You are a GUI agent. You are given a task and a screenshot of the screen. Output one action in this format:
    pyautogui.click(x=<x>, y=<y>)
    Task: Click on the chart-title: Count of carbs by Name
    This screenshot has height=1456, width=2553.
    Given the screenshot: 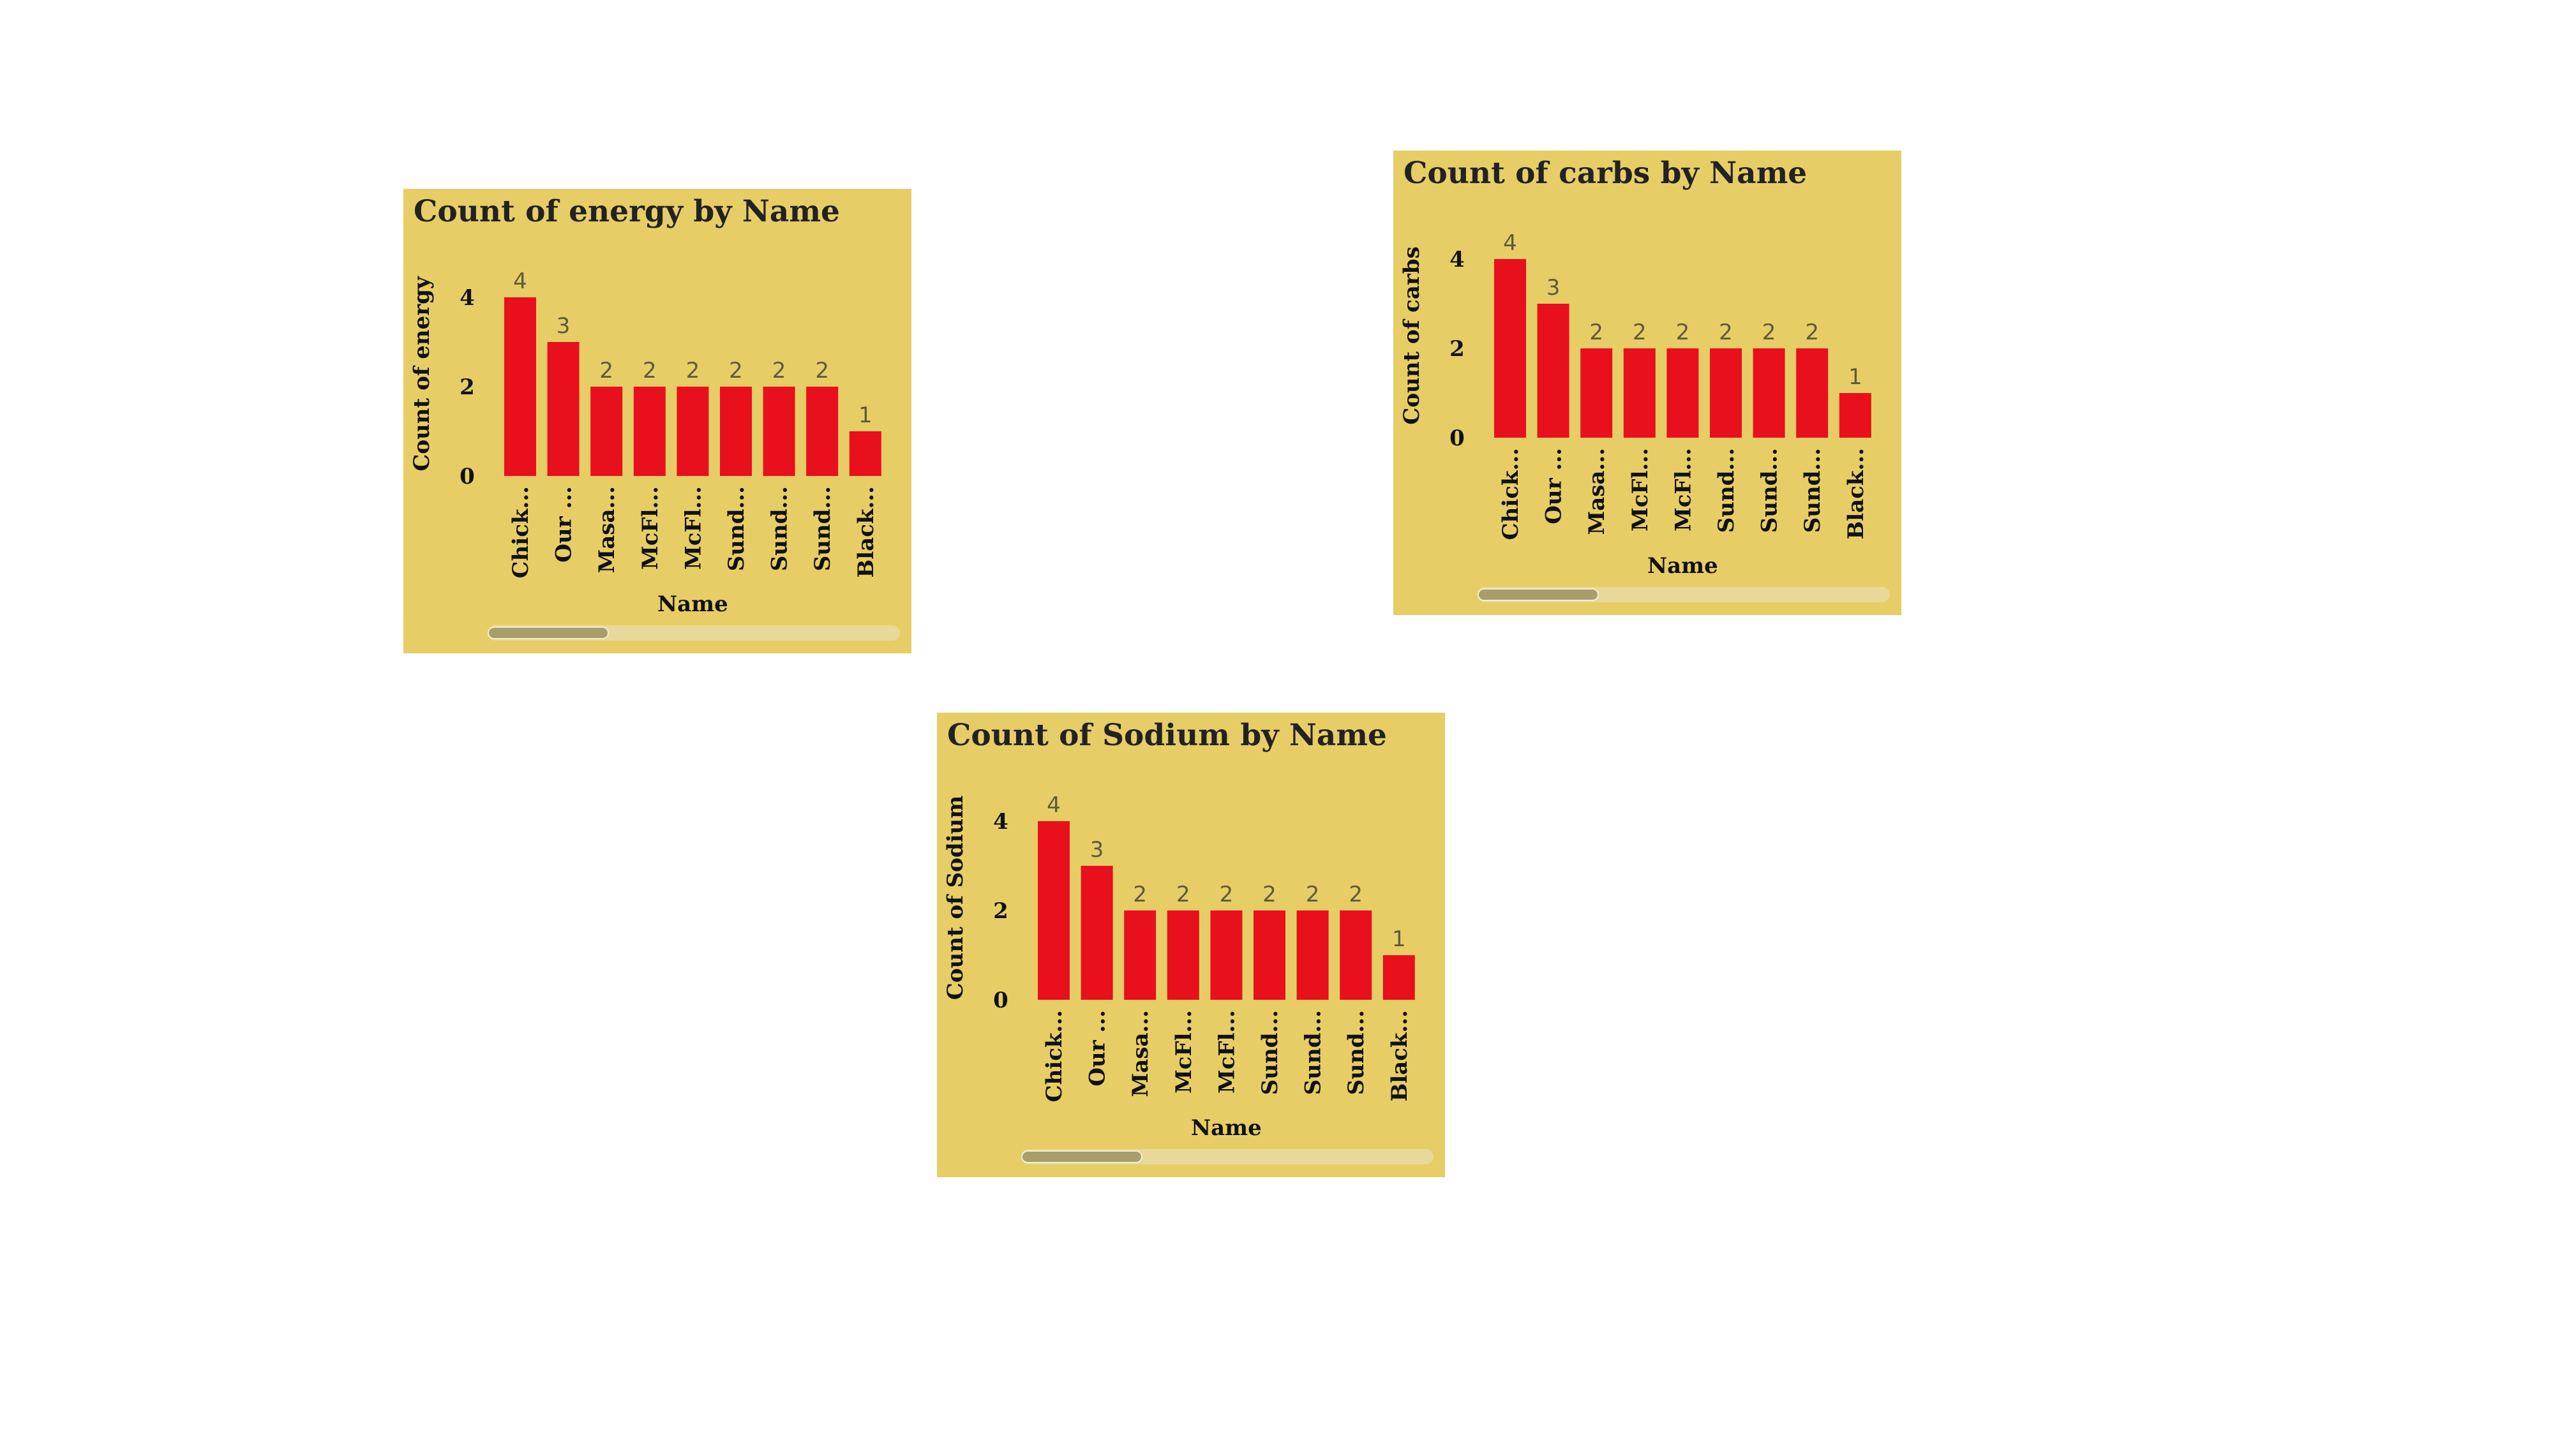 What is the action you would take?
    pyautogui.click(x=1606, y=173)
    